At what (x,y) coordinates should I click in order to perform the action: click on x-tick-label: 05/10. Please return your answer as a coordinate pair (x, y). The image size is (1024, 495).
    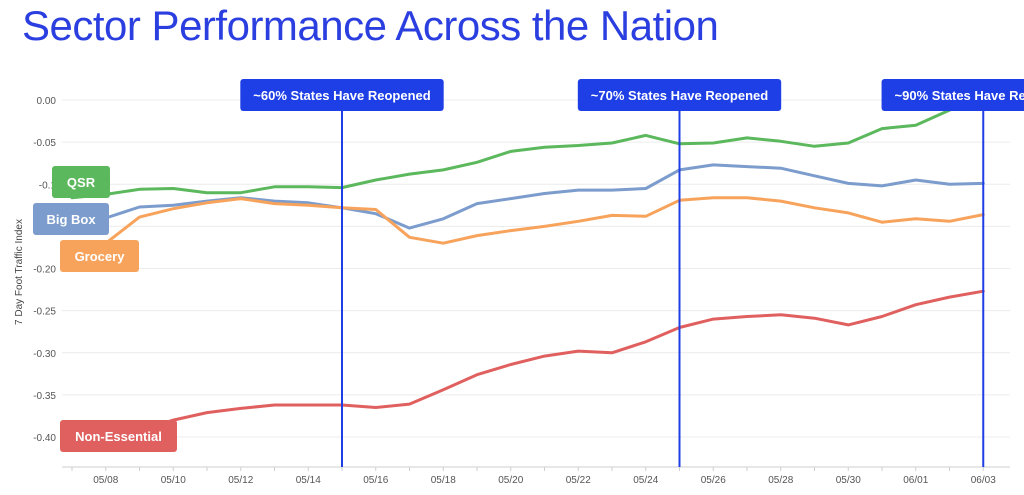
    Looking at the image, I should click on (173, 480).